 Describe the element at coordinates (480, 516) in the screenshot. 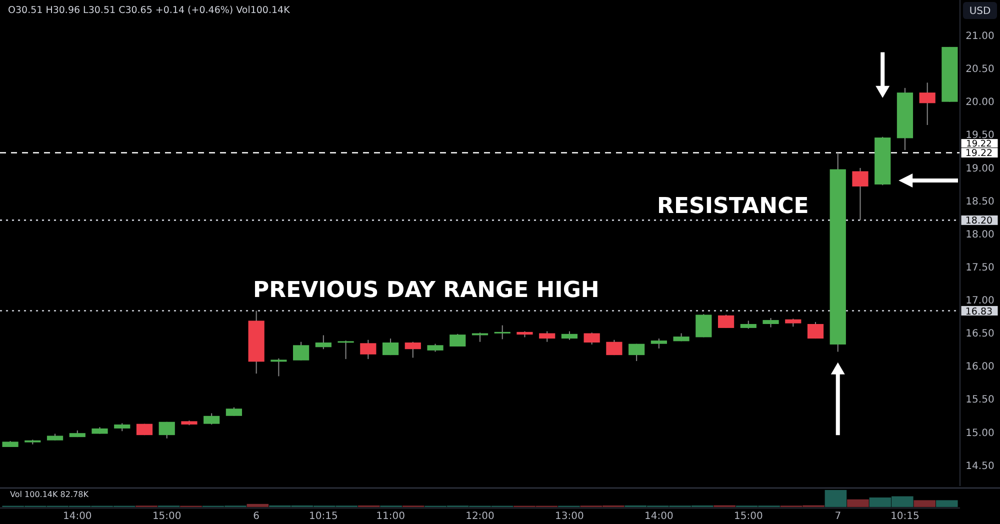

I see `x-tick-label: 12:00` at that location.